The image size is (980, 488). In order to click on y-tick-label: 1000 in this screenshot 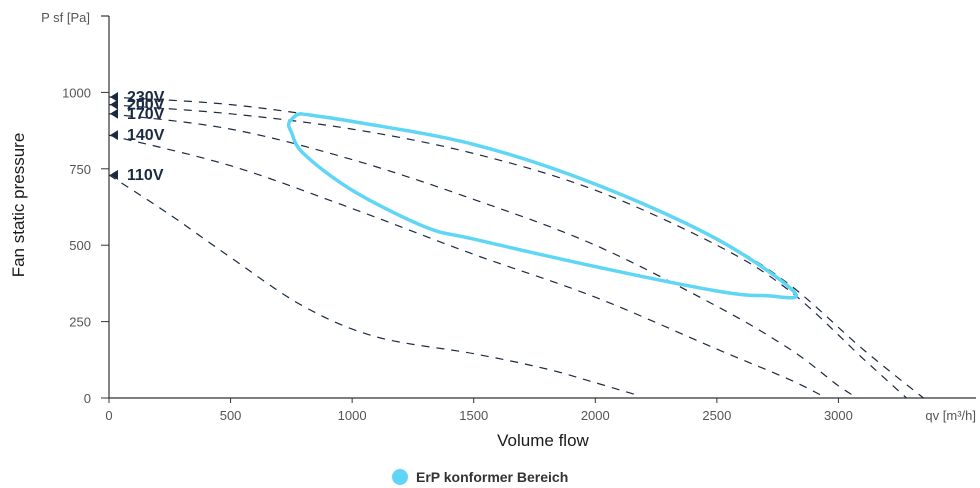, I will do `click(76, 92)`.